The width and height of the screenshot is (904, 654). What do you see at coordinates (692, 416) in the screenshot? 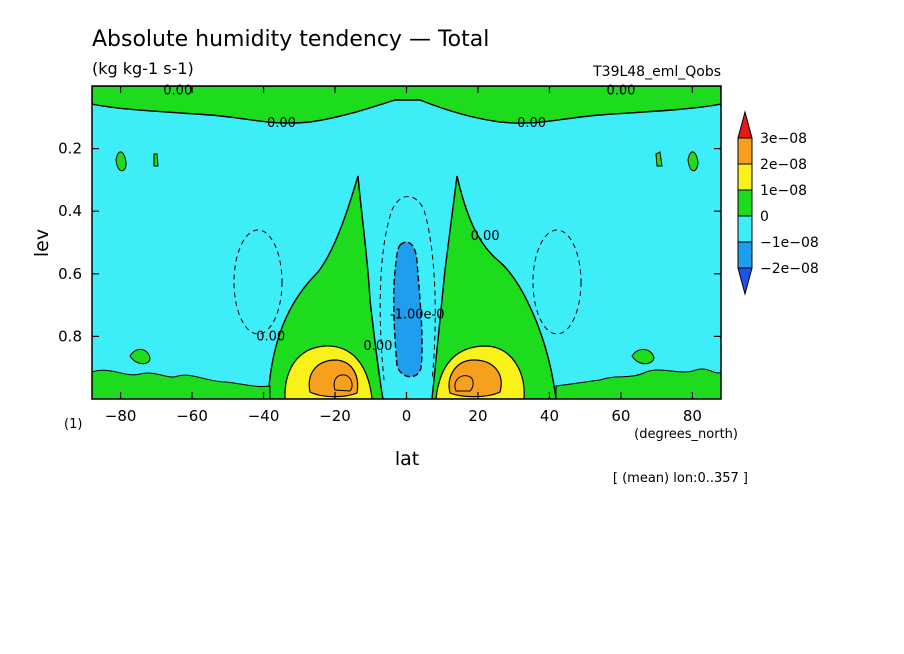
I see `x-tick-label: 80` at bounding box center [692, 416].